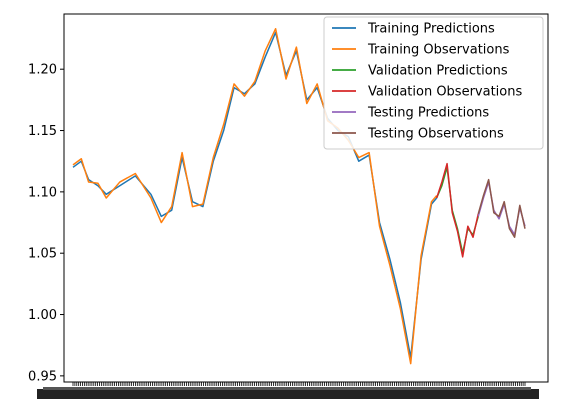 This screenshot has height=413, width=574. Describe the element at coordinates (428, 113) in the screenshot. I see `legend-label: Testing Predictions` at that location.